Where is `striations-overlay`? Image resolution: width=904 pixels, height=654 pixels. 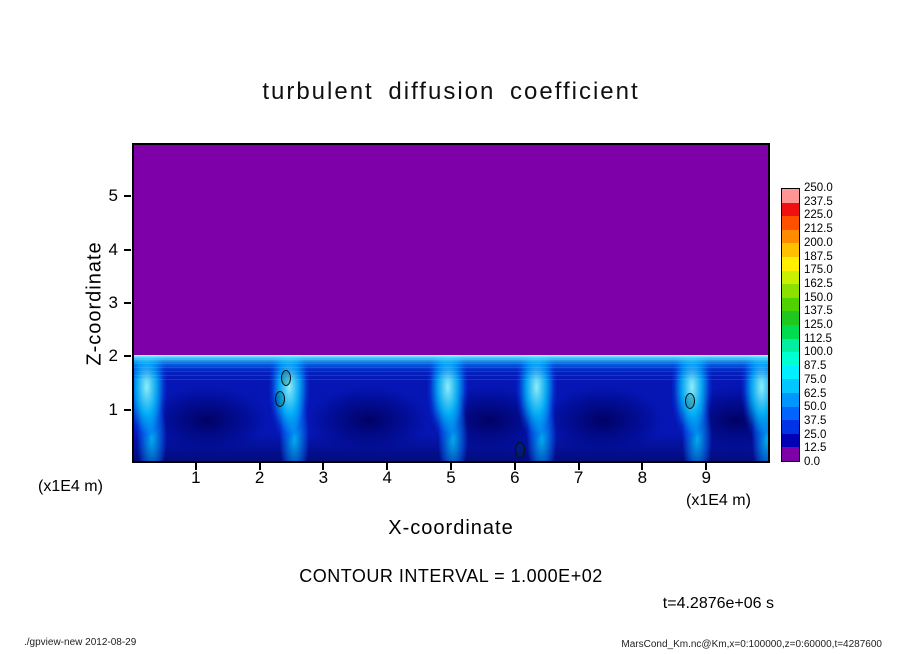
striations-overlay is located at coordinates (451, 368).